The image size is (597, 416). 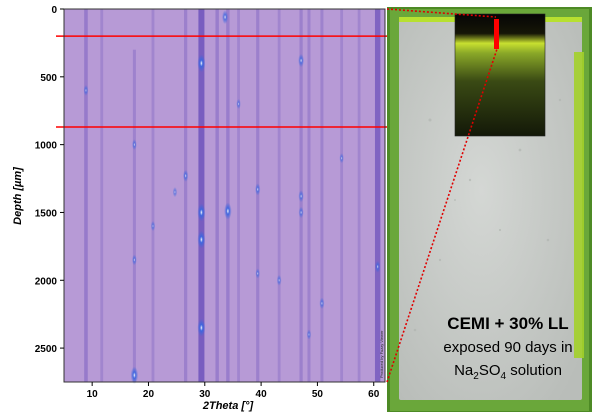 What do you see at coordinates (490, 370) in the screenshot?
I see `caption-so: SO` at bounding box center [490, 370].